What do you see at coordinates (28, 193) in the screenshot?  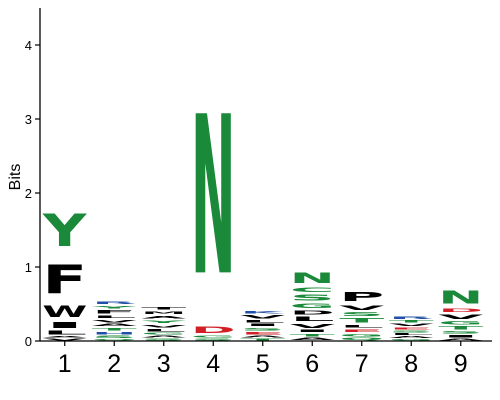 I see `y-tick-label: 2` at bounding box center [28, 193].